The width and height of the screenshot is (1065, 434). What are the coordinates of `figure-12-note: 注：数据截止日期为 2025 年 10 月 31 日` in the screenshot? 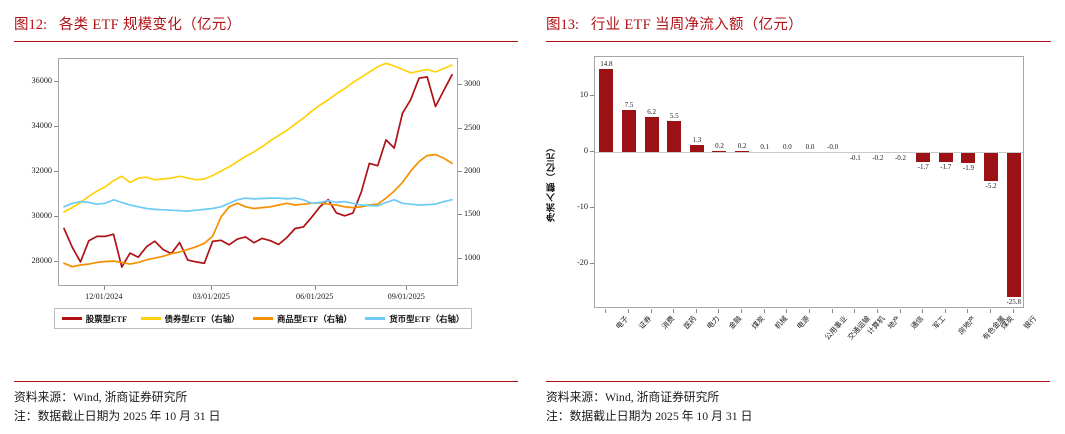 It's located at (117, 415).